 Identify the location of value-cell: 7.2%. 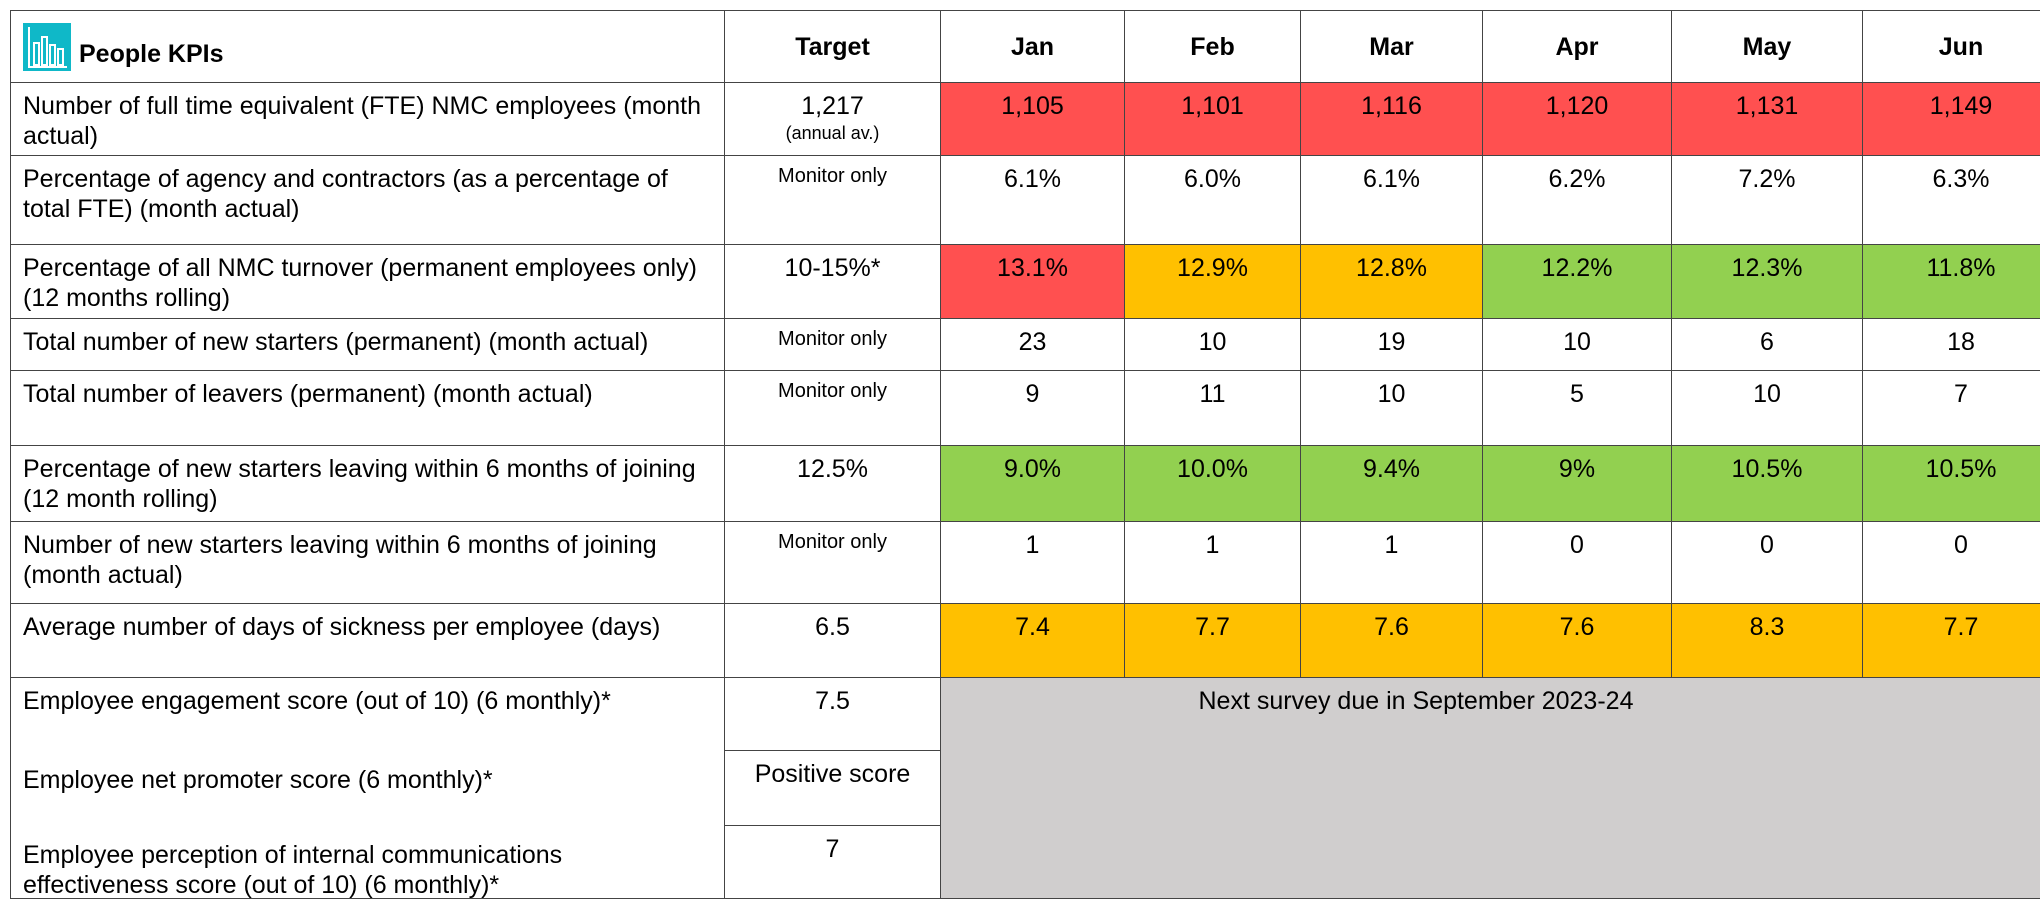
(1767, 200).